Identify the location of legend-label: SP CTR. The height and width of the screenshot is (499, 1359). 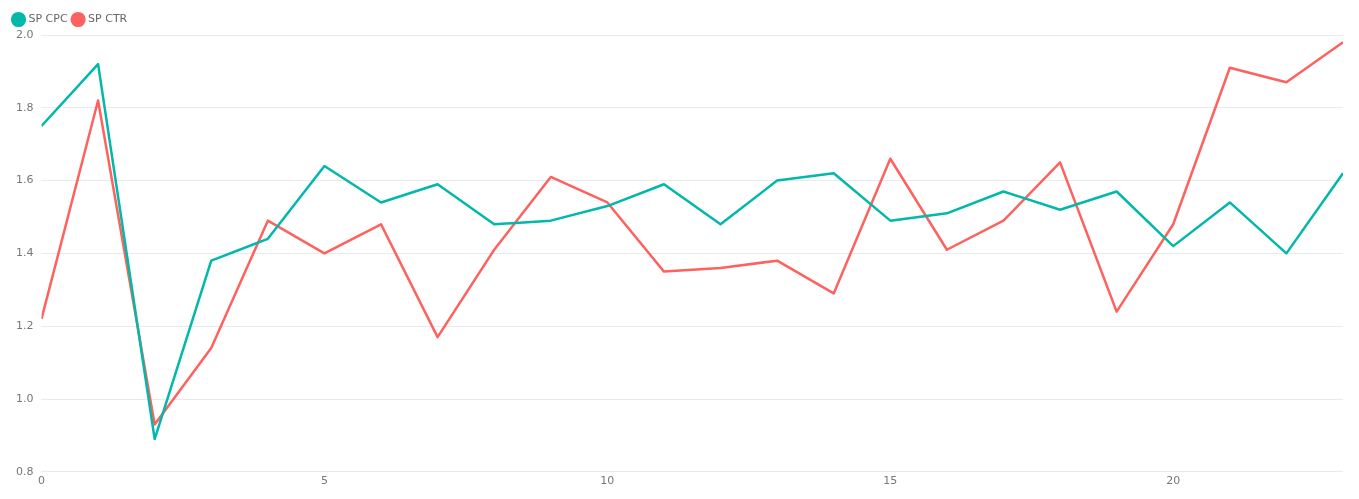
(108, 19).